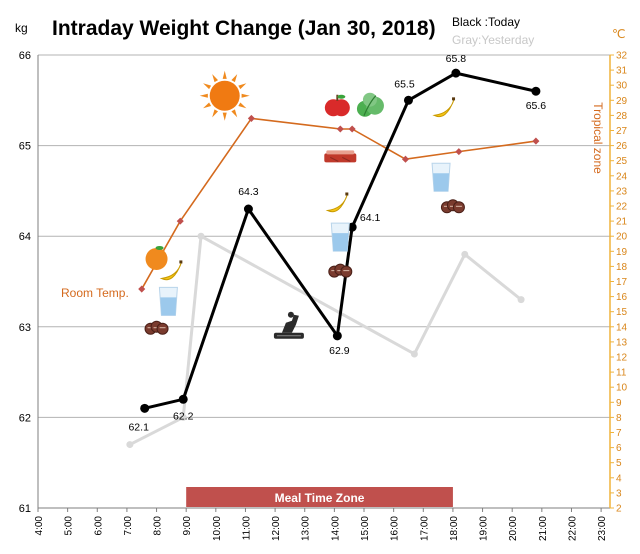 This screenshot has height=554, width=640. What do you see at coordinates (619, 493) in the screenshot?
I see `y-tick-label-right: 3` at bounding box center [619, 493].